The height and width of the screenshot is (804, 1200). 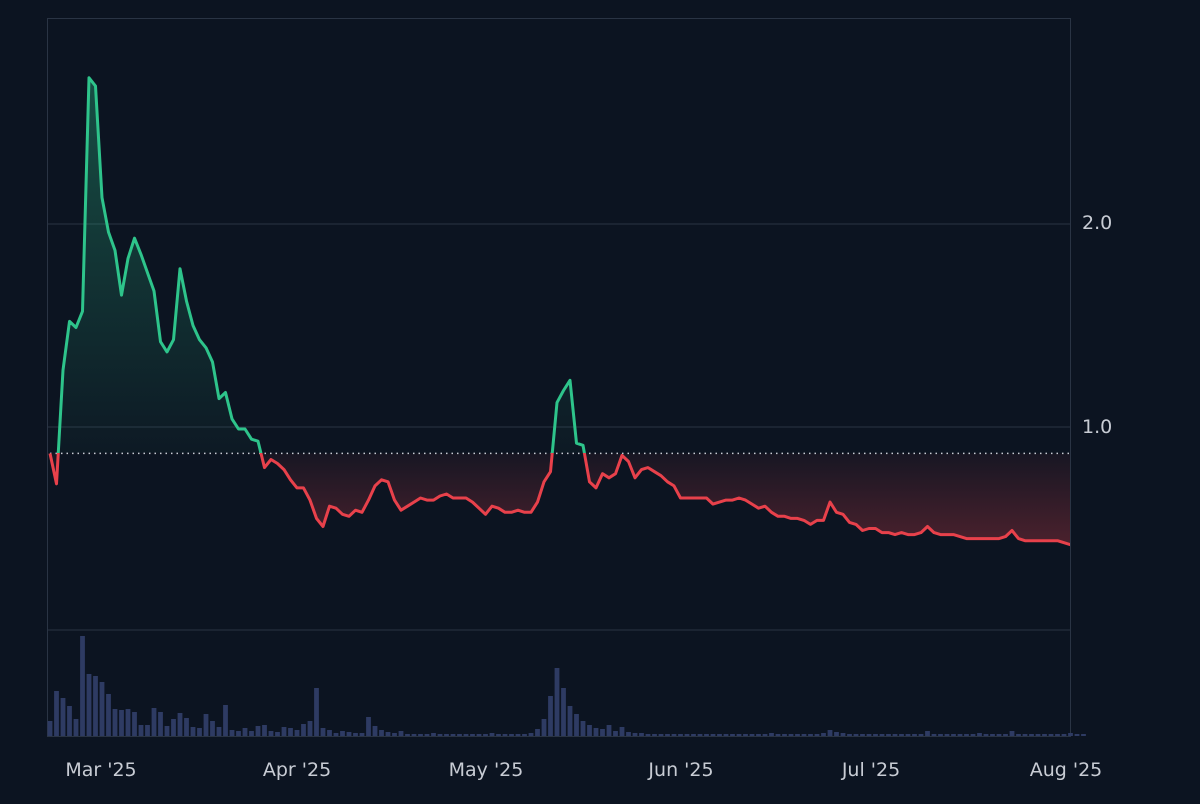 What do you see at coordinates (680, 770) in the screenshot?
I see `x-tick-label: Jun '25` at bounding box center [680, 770].